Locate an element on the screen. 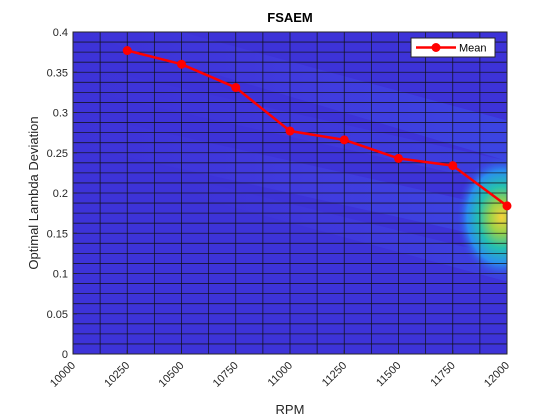  x-tick-label: 12000 is located at coordinates (497, 375).